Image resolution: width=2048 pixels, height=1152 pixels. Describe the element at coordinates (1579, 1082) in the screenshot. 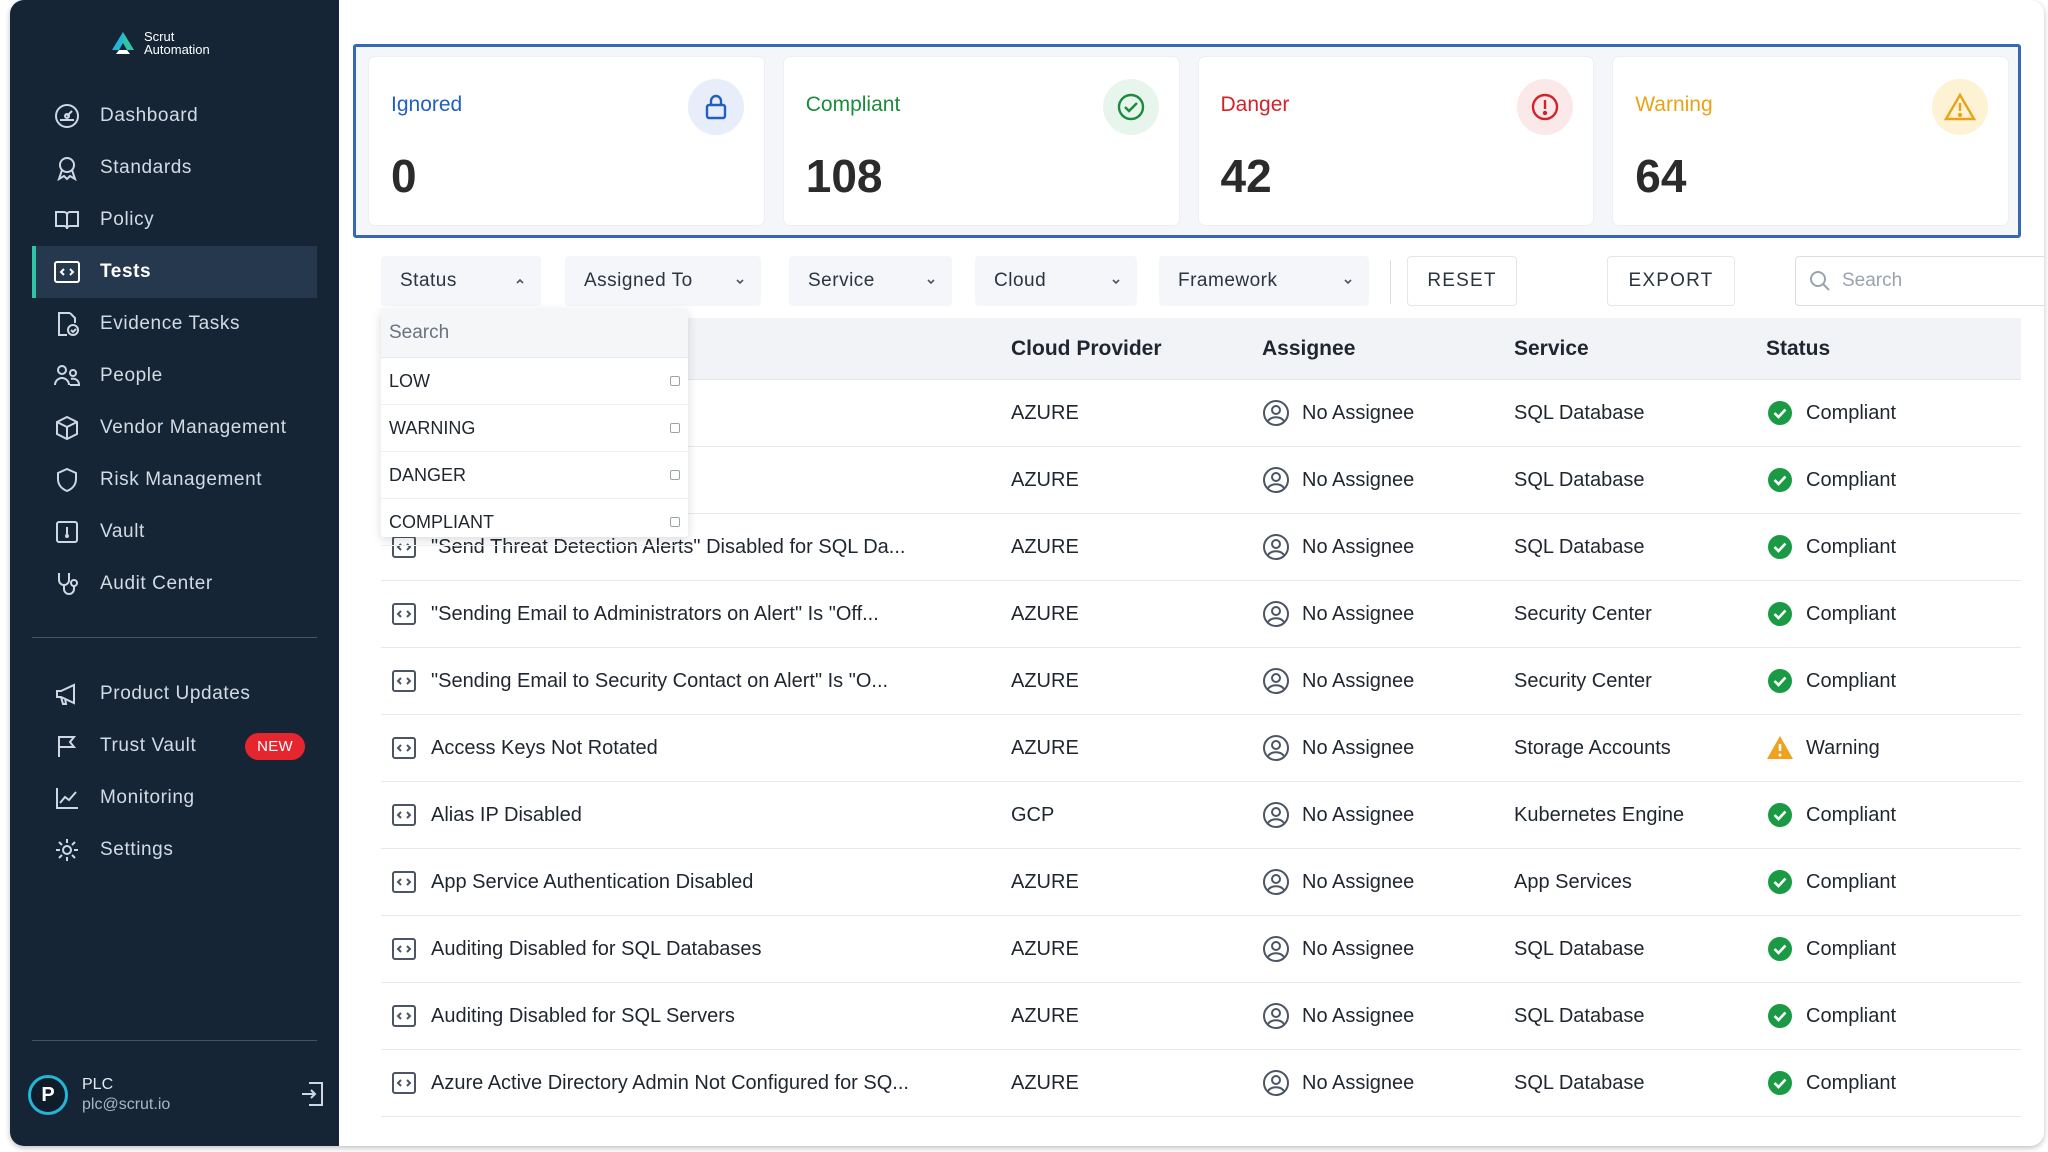

I see `service-cell: SQL Database` at that location.